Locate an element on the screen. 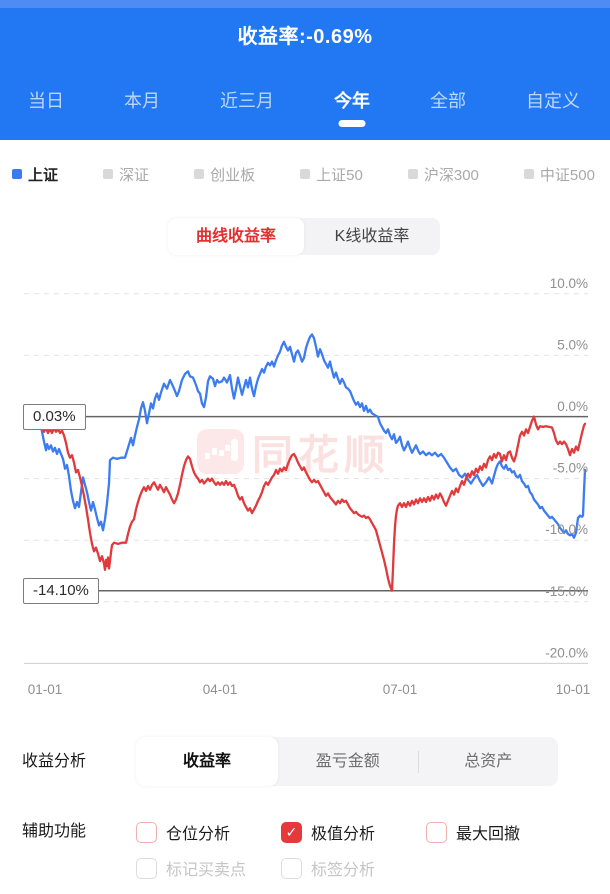 The height and width of the screenshot is (894, 610). page-title: 收益率:-0.69% is located at coordinates (305, 37).